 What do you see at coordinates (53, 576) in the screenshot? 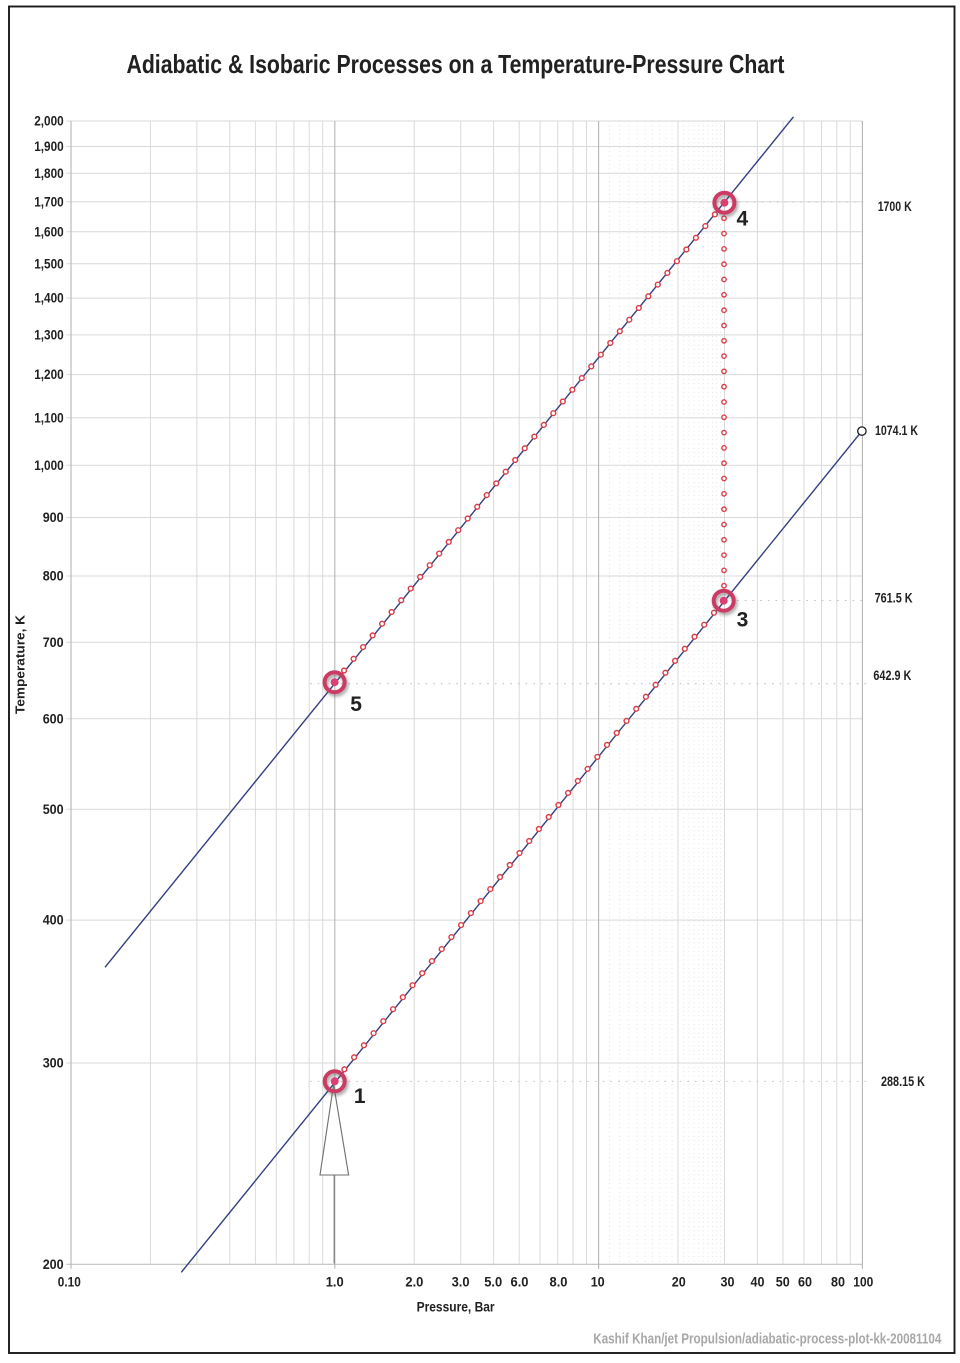
I see `svg-text: 800` at bounding box center [53, 576].